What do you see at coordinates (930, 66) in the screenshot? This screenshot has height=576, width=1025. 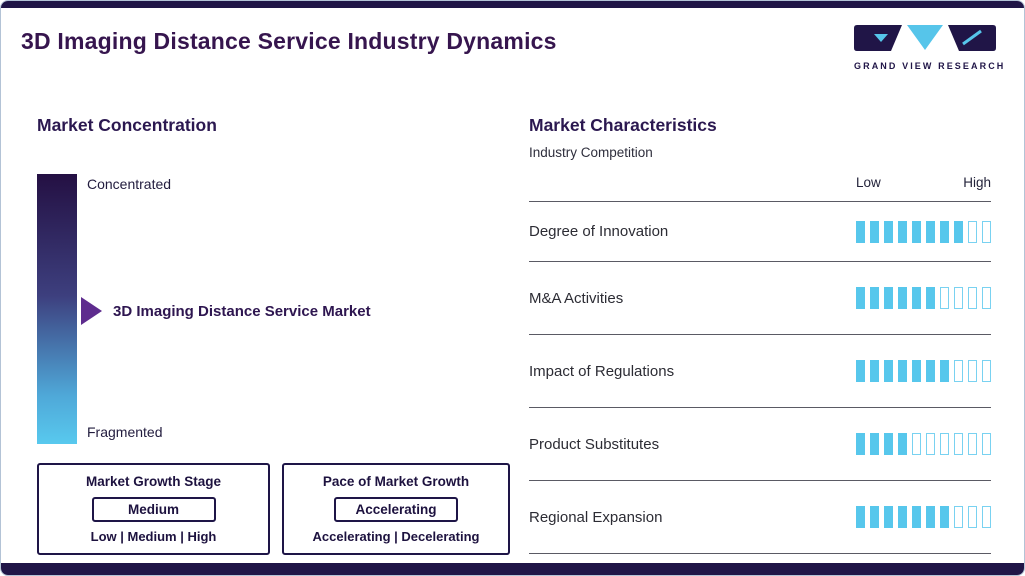 I see `gvr-logo-text: GRAND VIEW RESEARCH` at bounding box center [930, 66].